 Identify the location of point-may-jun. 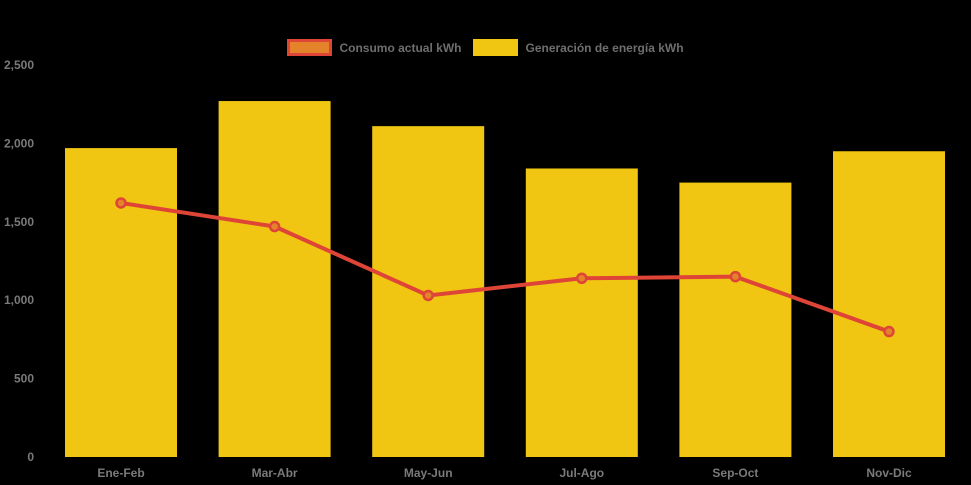
(428, 295).